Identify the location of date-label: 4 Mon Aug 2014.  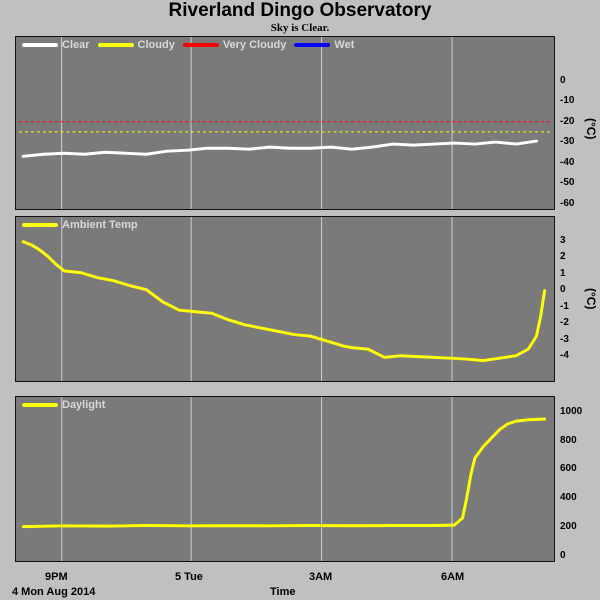
(54, 592).